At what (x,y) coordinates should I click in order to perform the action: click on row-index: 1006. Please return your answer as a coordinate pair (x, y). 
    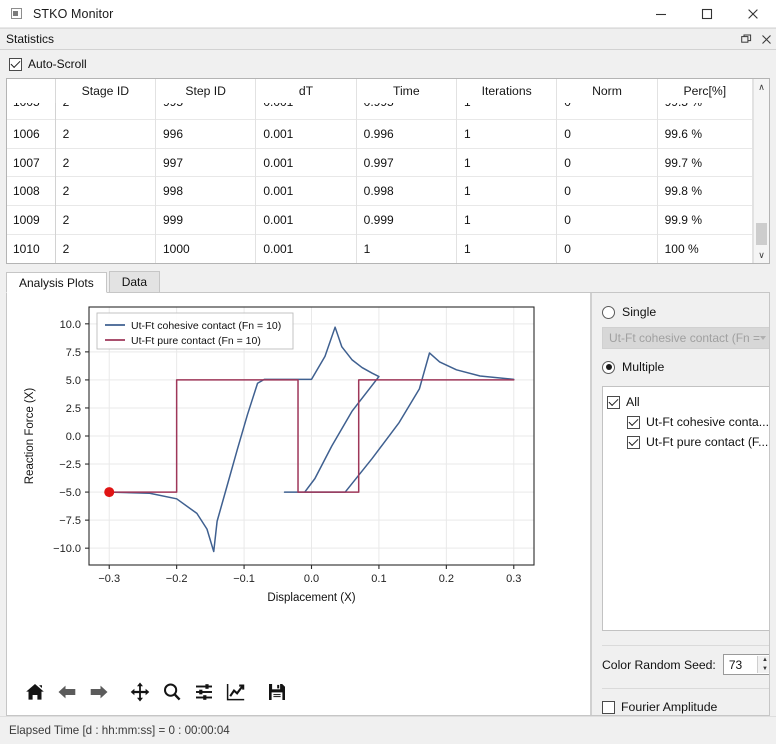
    Looking at the image, I should click on (31, 133).